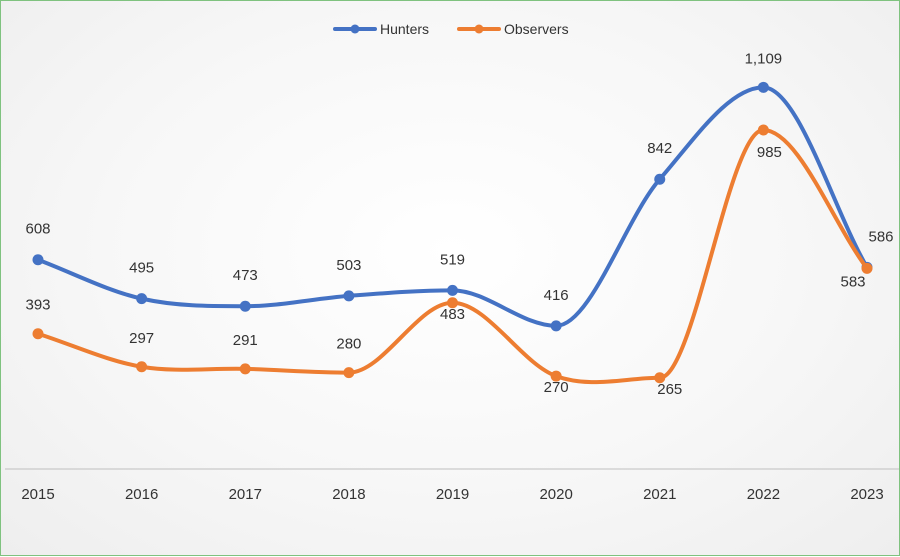 The height and width of the screenshot is (557, 900). Describe the element at coordinates (452, 303) in the screenshot. I see `data-point-observers-2019` at that location.